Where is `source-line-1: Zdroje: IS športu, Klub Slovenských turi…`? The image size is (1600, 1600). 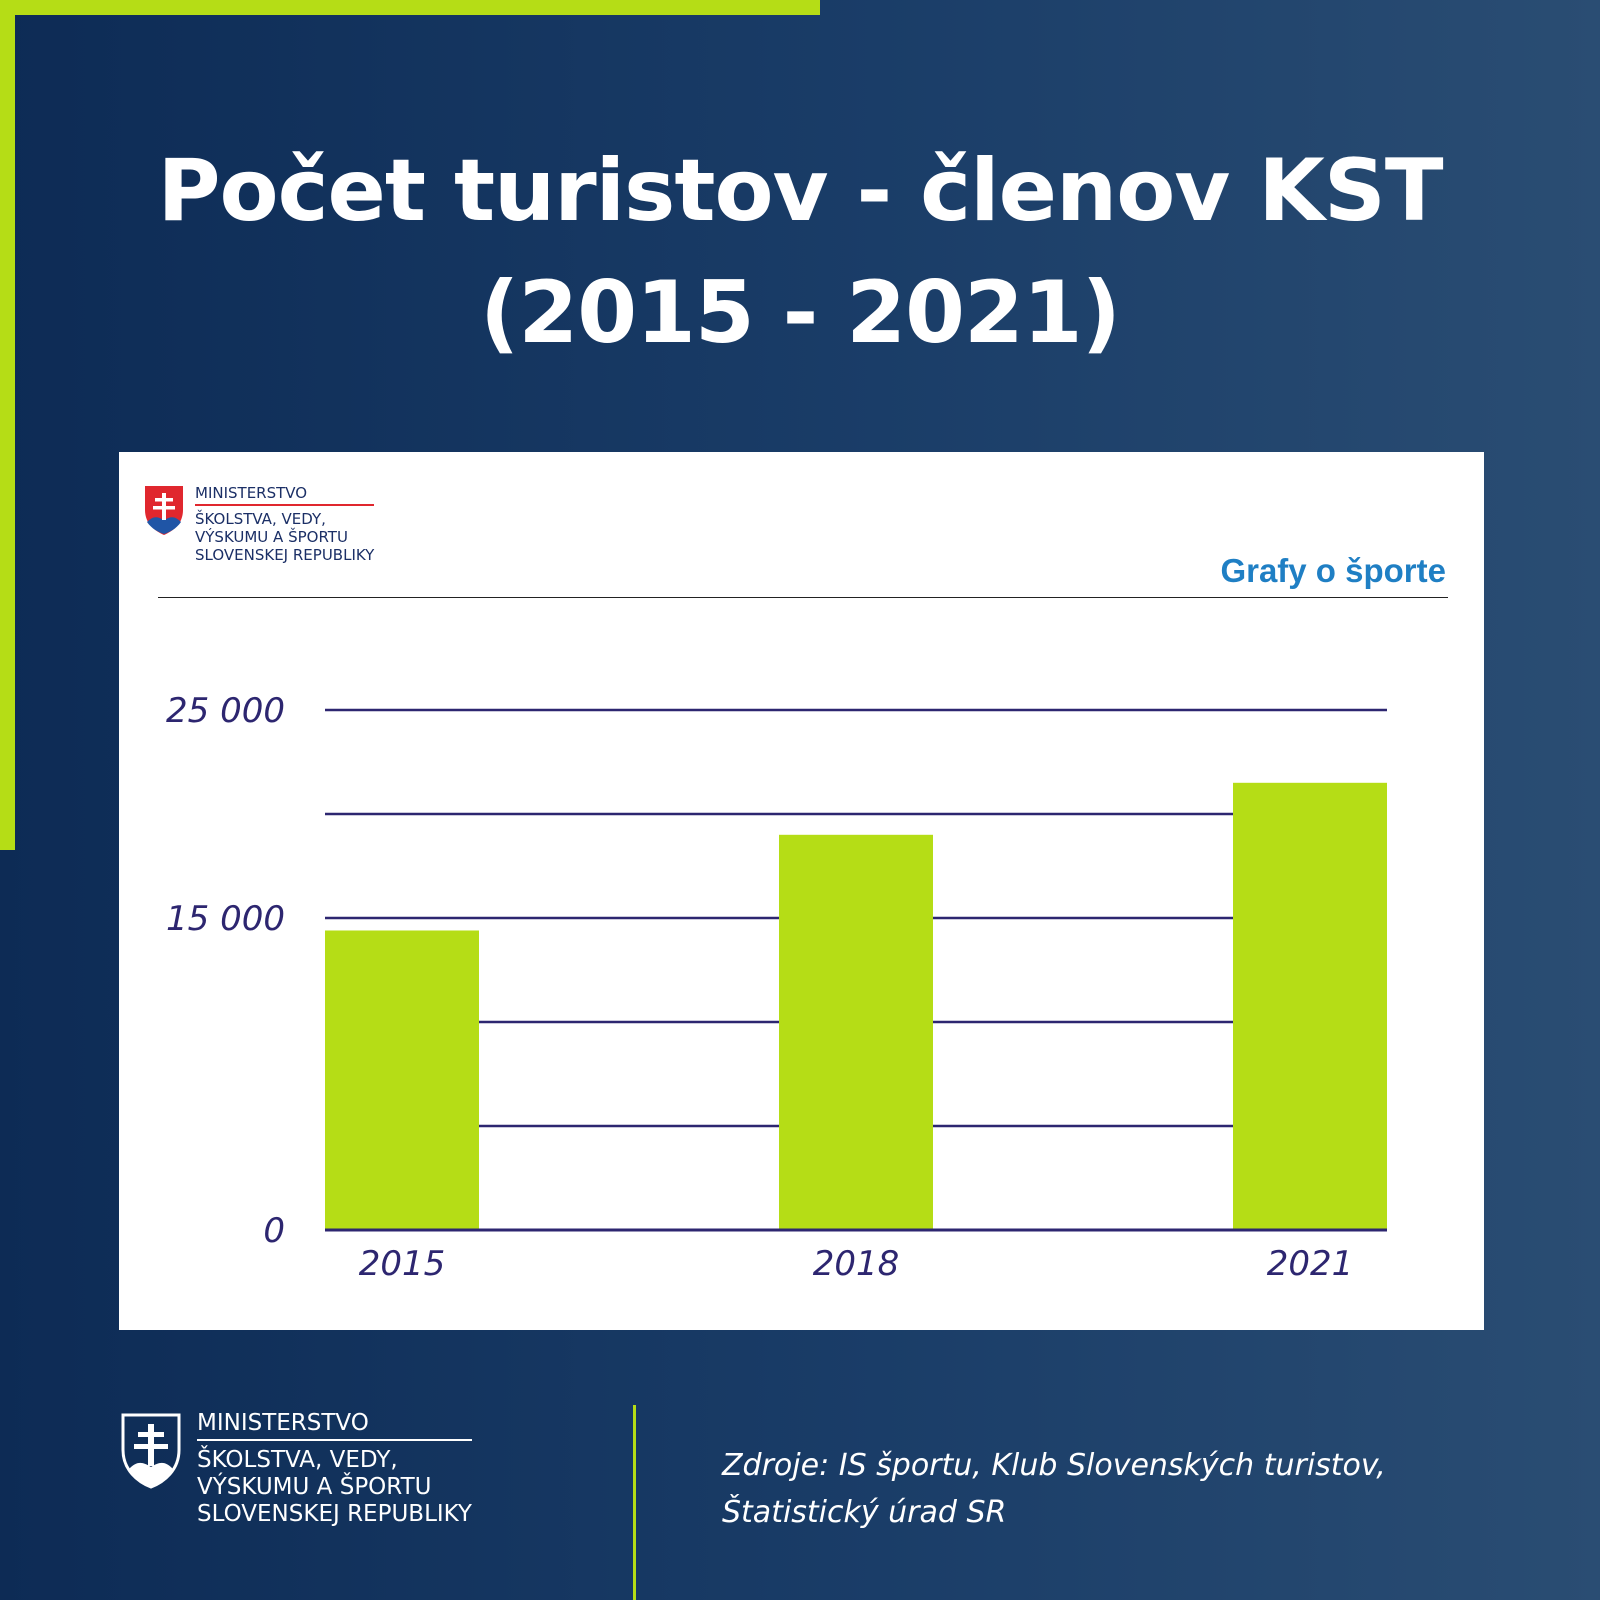
source-line-1: Zdroje: IS športu, Klub Slovenských turi… is located at coordinates (1054, 1465).